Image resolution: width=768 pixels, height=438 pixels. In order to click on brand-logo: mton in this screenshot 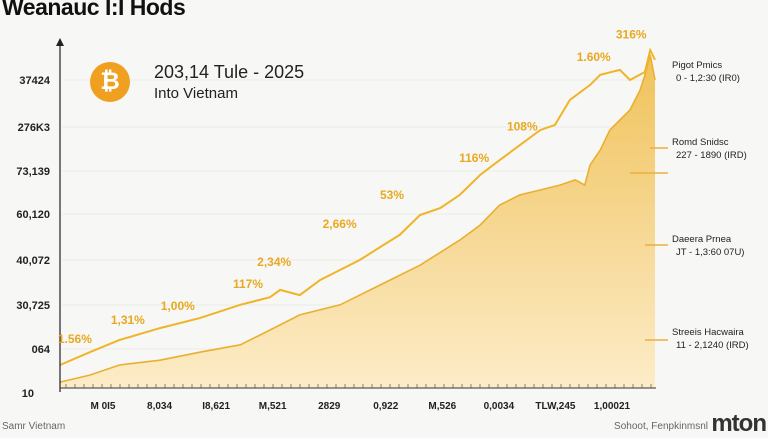, I will do `click(739, 423)`.